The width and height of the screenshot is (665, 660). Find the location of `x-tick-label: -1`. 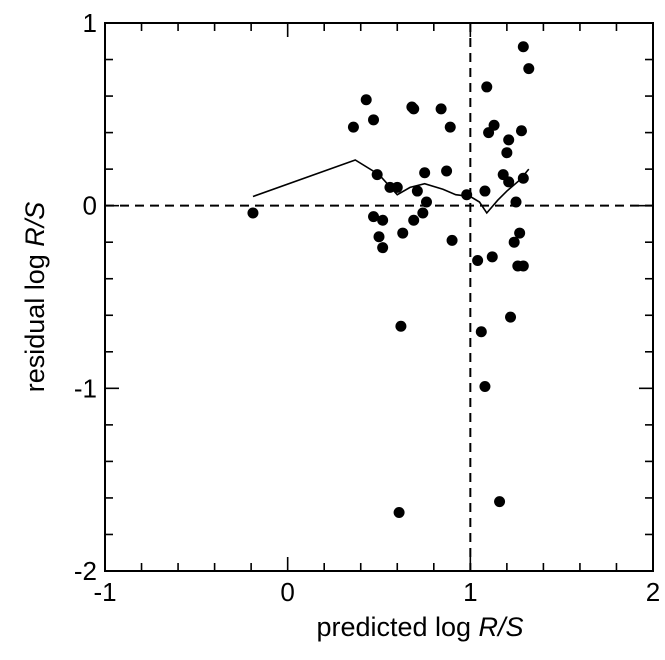

x-tick-label: -1 is located at coordinates (104, 592).